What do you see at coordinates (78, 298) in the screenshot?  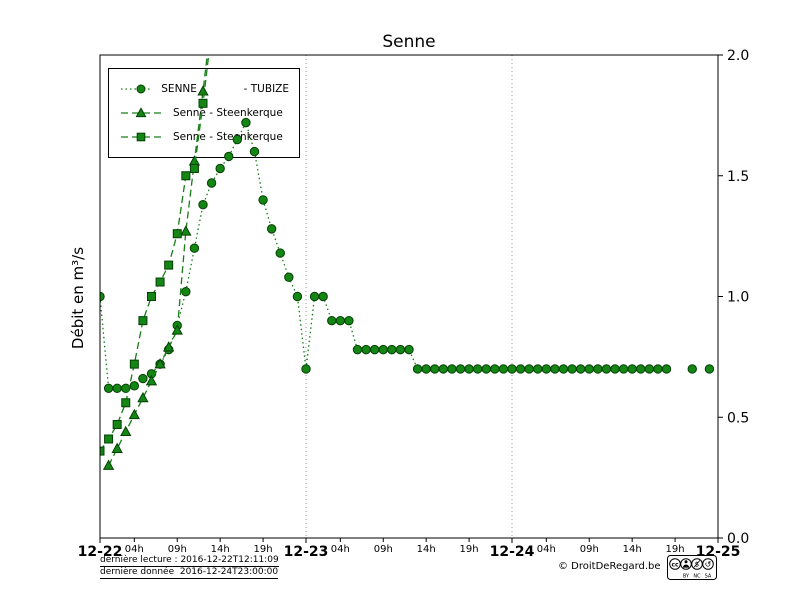 I see `y-axis-label: Débit en m³/s` at bounding box center [78, 298].